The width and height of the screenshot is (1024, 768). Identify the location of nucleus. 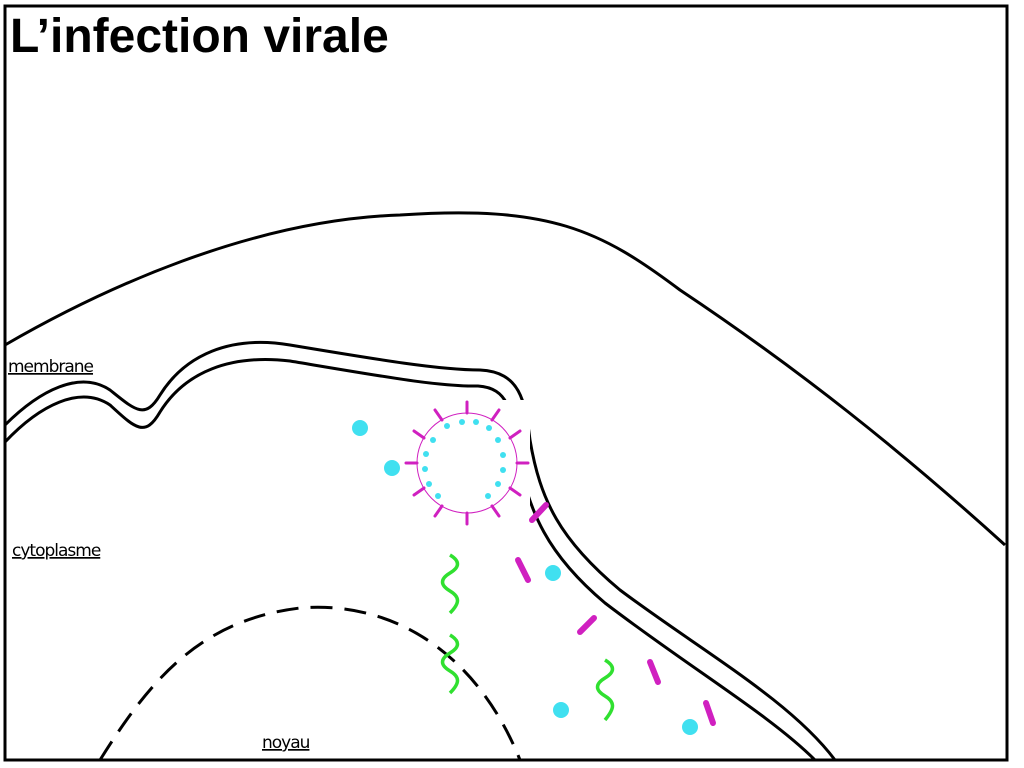
(310, 683).